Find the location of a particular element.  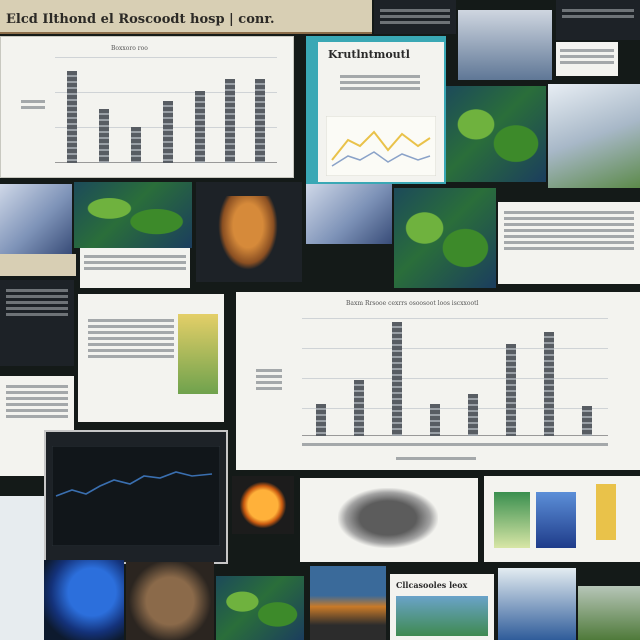

chart-top-left-title: Boxxoro roo is located at coordinates (129, 48).